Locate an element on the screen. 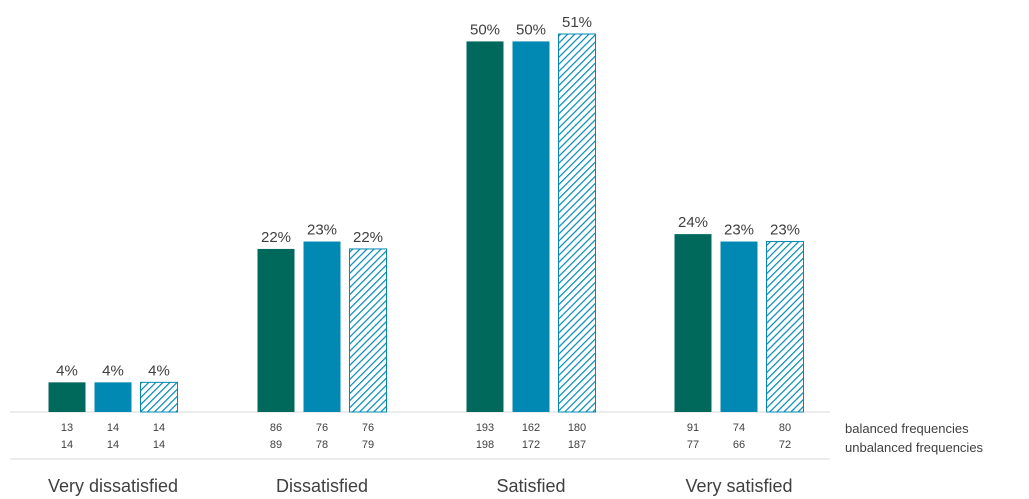 The image size is (1029, 499). balanced-frequency-value: 91 is located at coordinates (693, 428).